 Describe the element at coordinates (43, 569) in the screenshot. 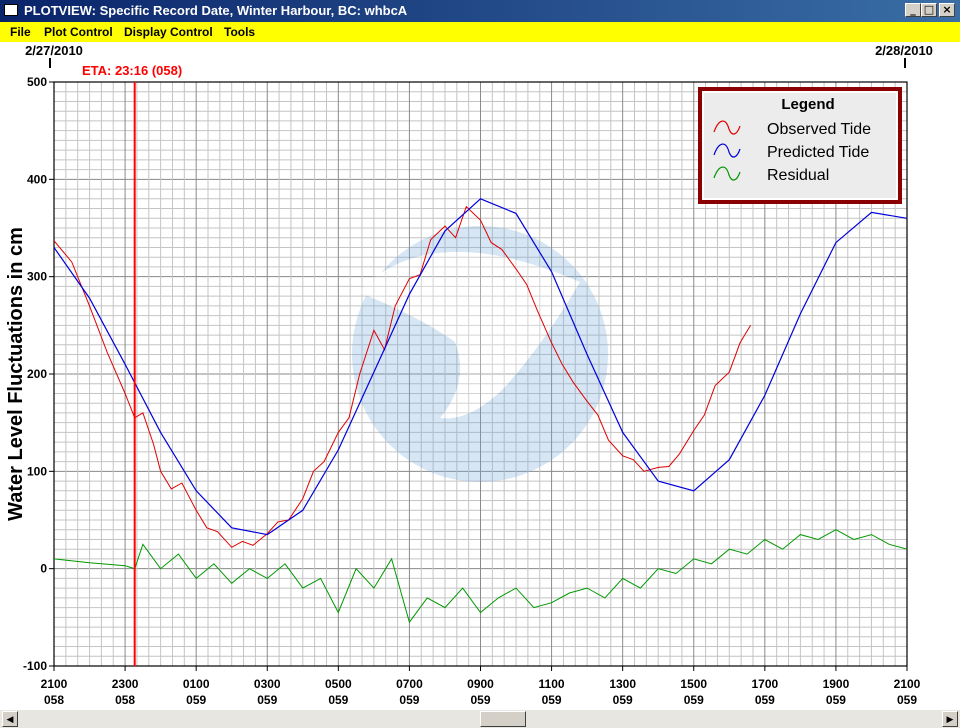

I see `y-tick-label: 0` at that location.